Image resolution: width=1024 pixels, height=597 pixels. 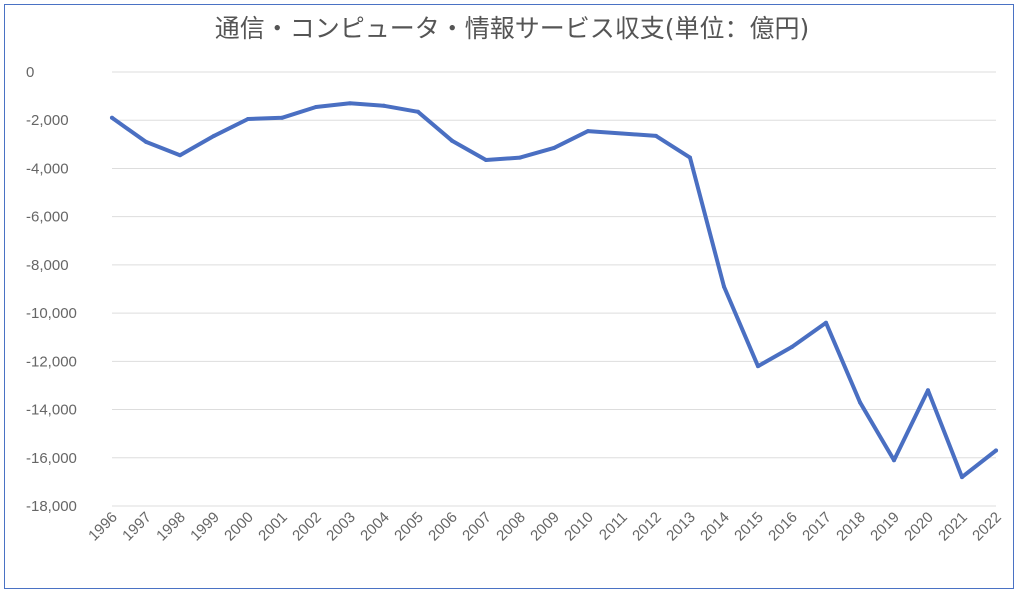 I want to click on y-tick-label: -8,000, so click(x=47, y=265).